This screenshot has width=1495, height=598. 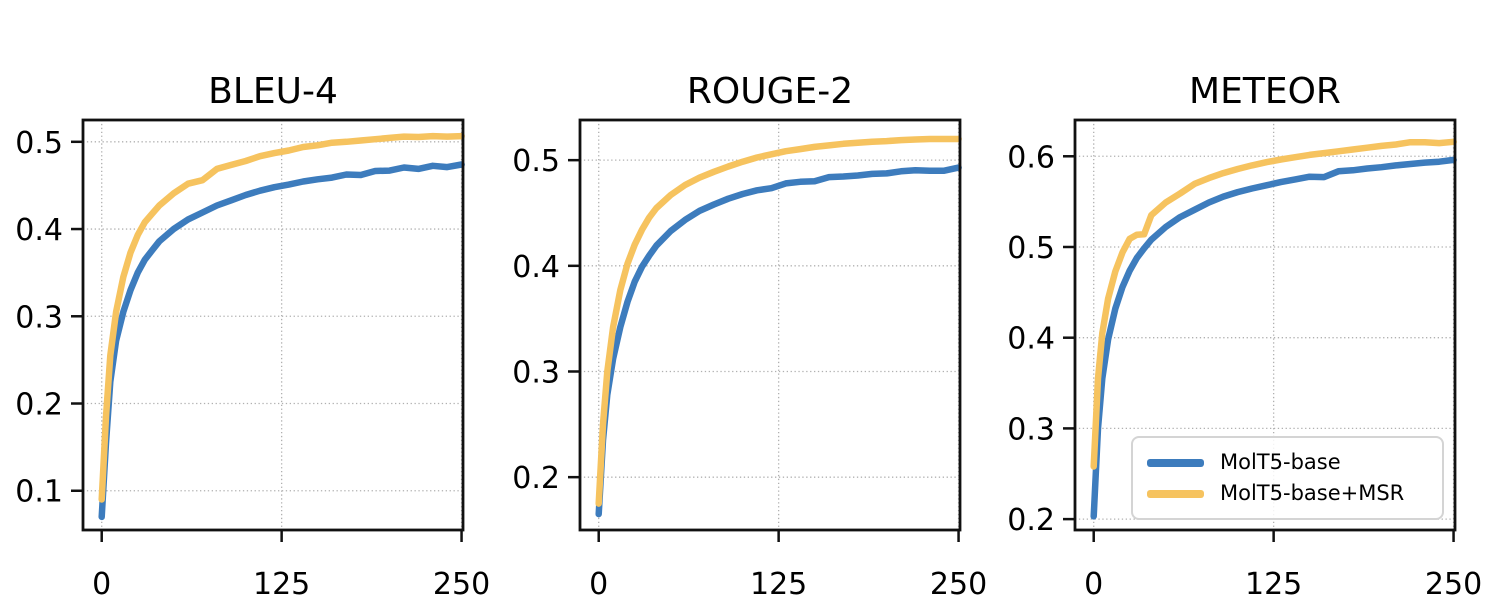 I want to click on legend-item-molt5-base-msr: MolT5-base+MSR, so click(x=1287, y=493).